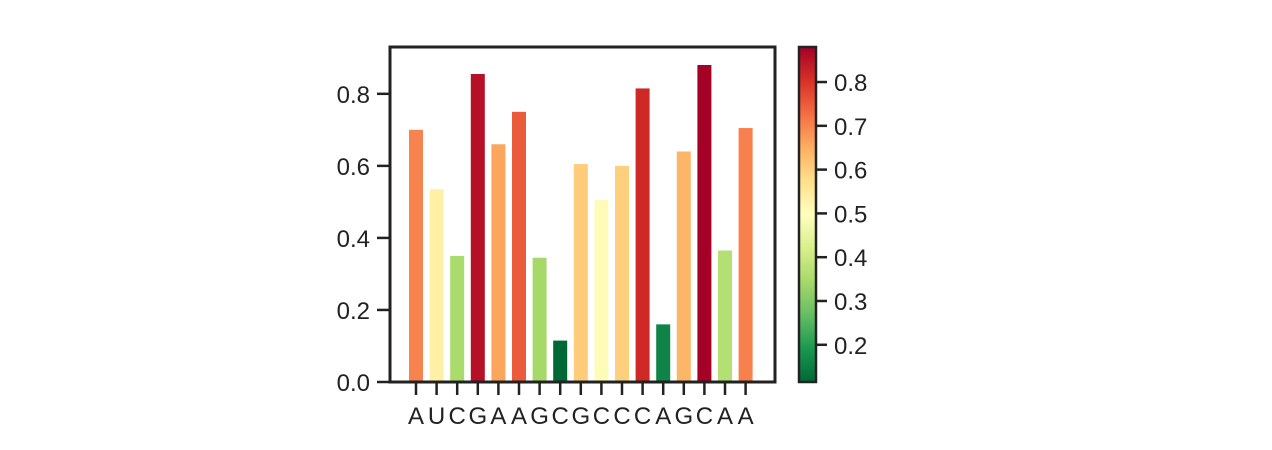 The width and height of the screenshot is (1272, 450). I want to click on colorbar-tick-label: 0.5, so click(850, 214).